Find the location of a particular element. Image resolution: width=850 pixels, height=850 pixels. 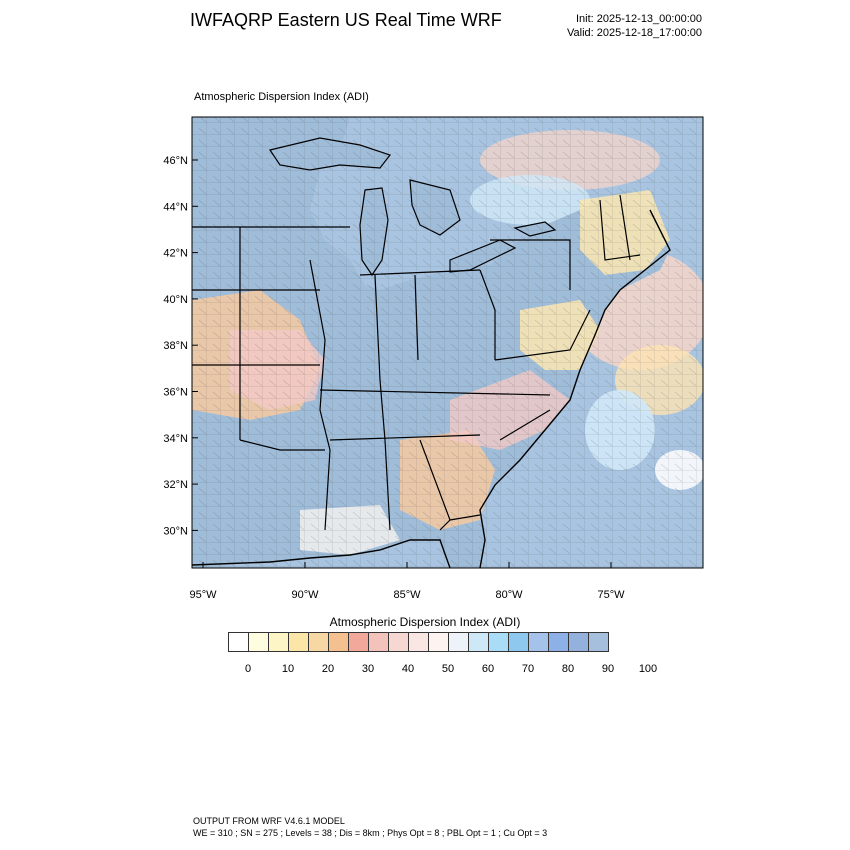

longitude-axis: 95°W 90°W 85°W 80°W 75°W is located at coordinates (407, 581).